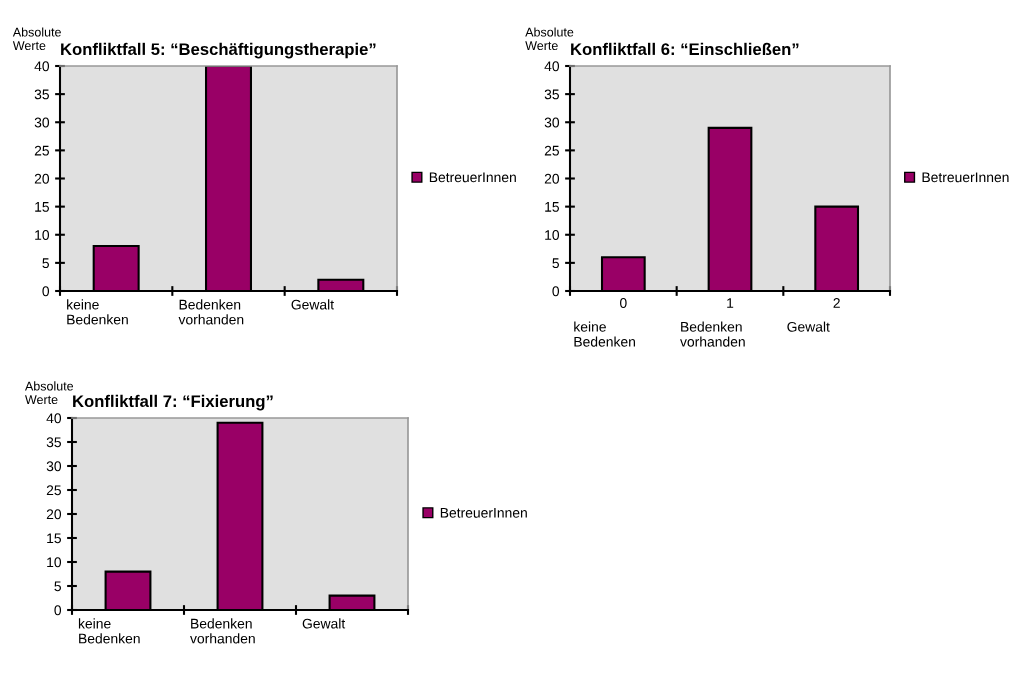 The image size is (1030, 689). I want to click on chart-title: Konfliktfall 7: “Fixierung”, so click(173, 402).